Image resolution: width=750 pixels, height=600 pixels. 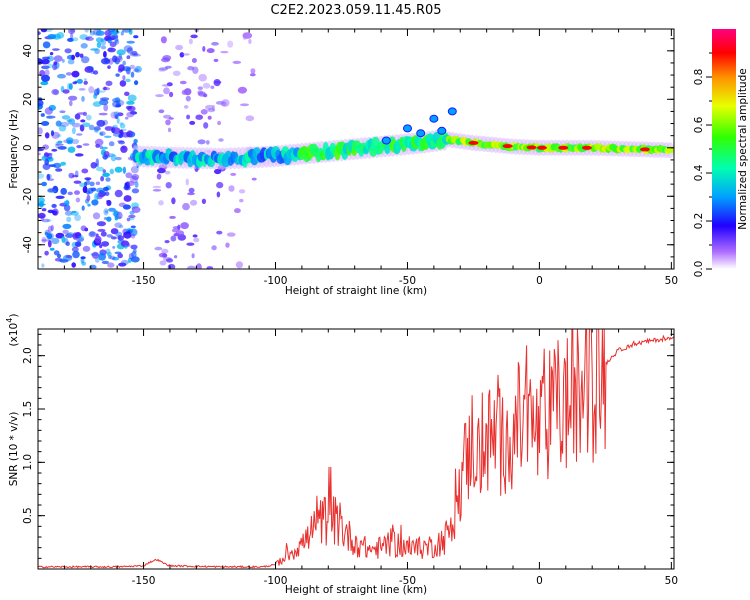 I want to click on x-tick-label: -100, so click(x=276, y=581).